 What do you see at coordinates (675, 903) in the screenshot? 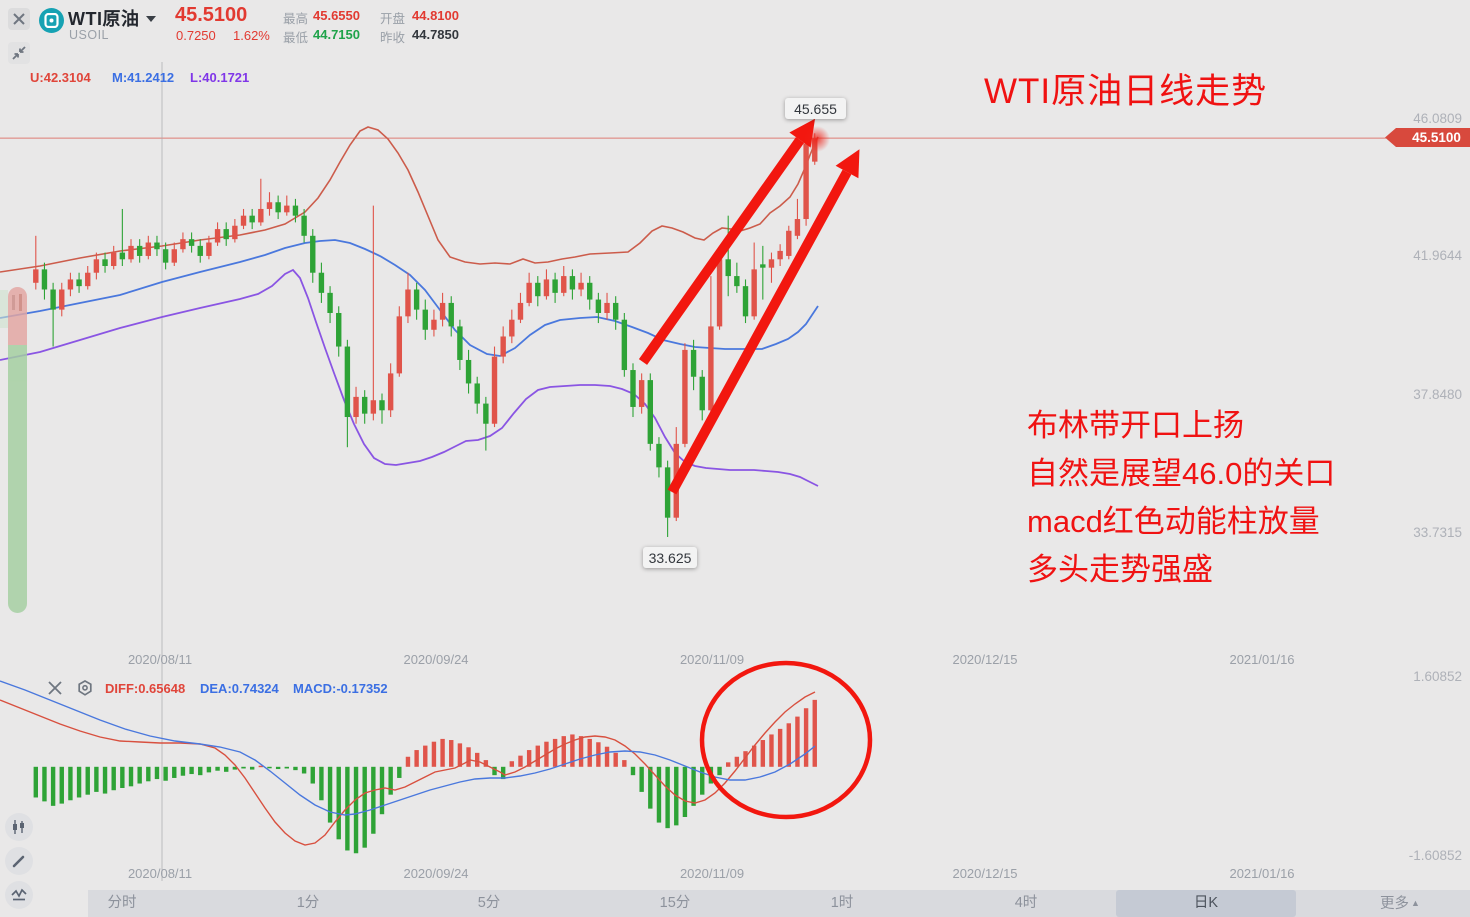
I see `timeframe-tab-4: 15分` at bounding box center [675, 903].